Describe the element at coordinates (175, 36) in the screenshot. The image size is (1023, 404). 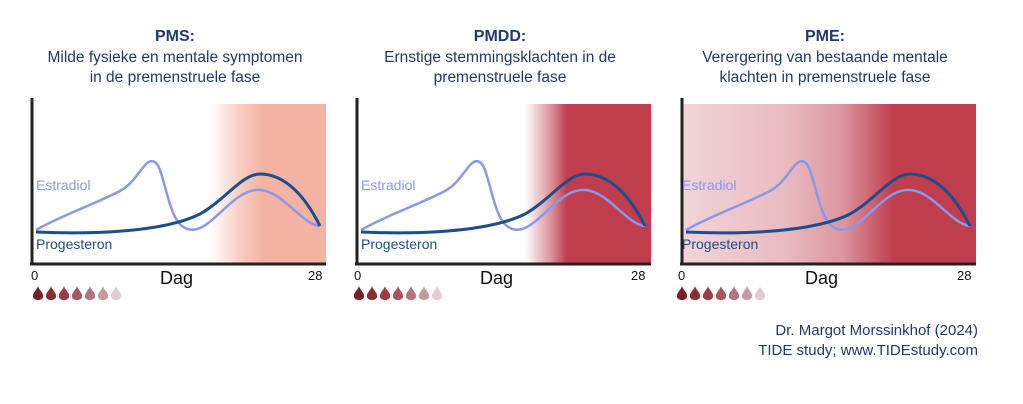
I see `panel-title: PMS:` at that location.